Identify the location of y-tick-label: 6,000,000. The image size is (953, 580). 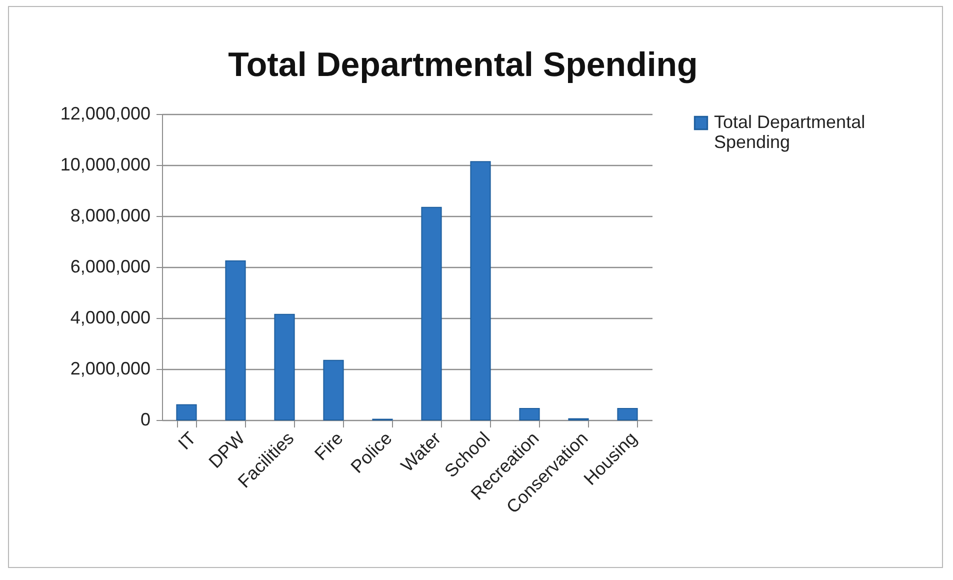
(110, 266).